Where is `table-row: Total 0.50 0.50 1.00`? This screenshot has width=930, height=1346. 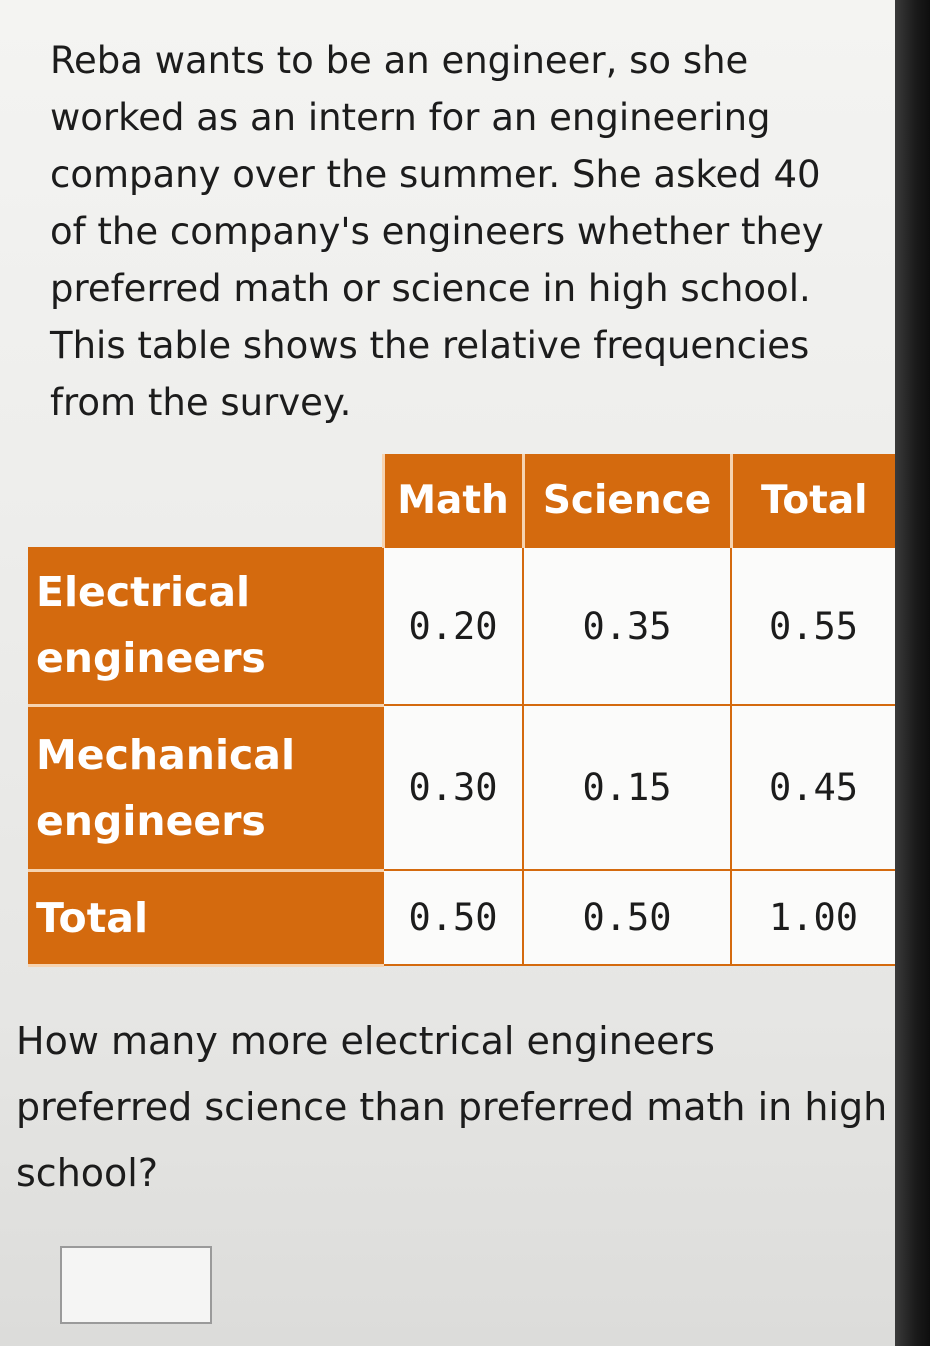
table-row: Total 0.50 0.50 1.00 is located at coordinates (462, 918).